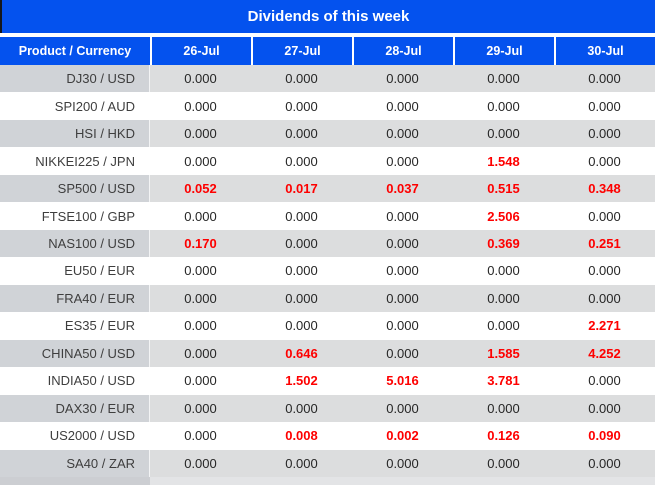 This screenshot has width=655, height=485. What do you see at coordinates (327, 481) in the screenshot?
I see `footer-strip` at bounding box center [327, 481].